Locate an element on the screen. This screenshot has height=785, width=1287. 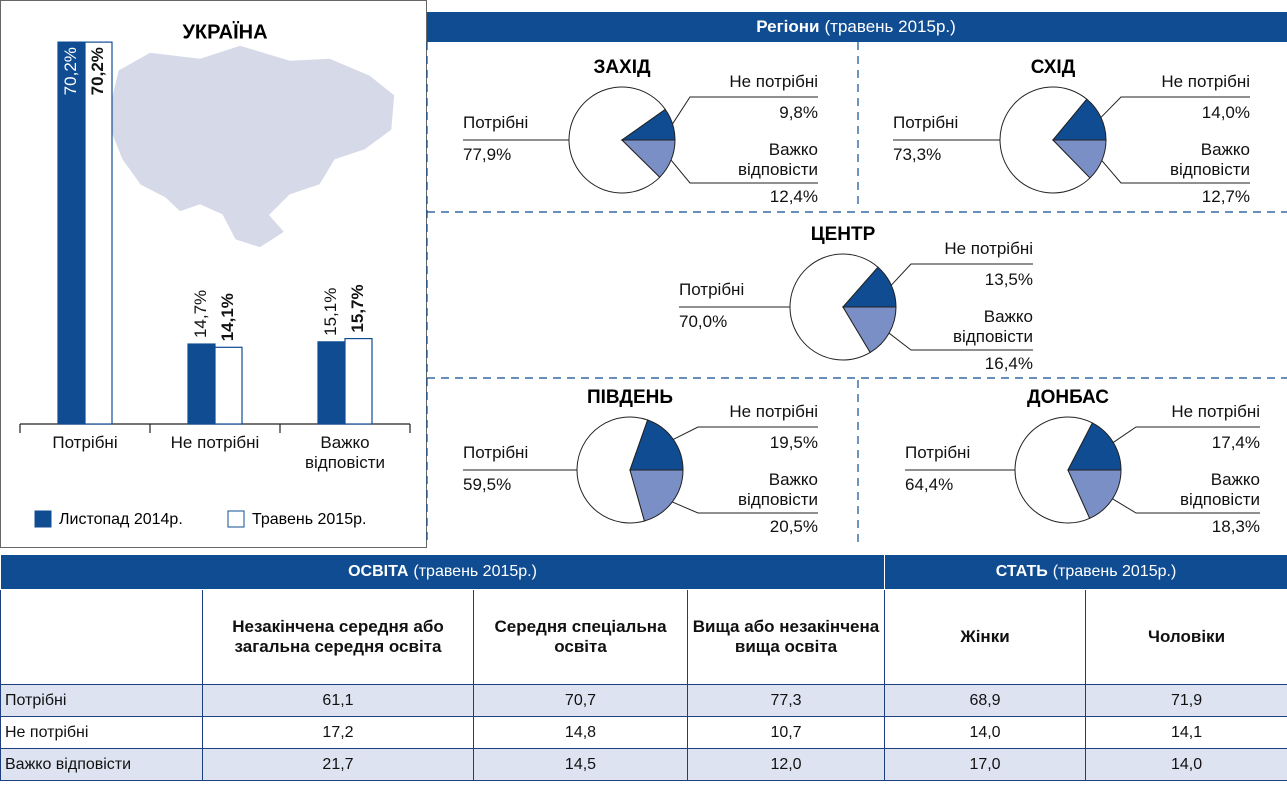
table-cell: 14,1 is located at coordinates (1186, 732).